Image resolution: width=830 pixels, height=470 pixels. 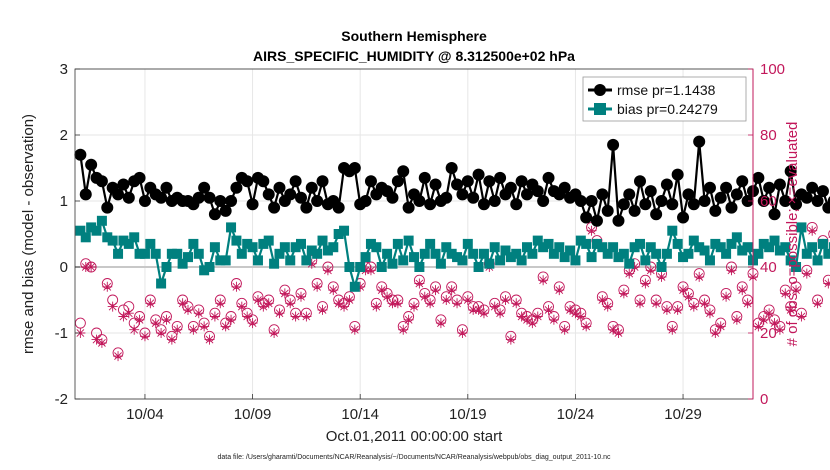 What do you see at coordinates (600, 109) in the screenshot?
I see `legend-bias-marker` at bounding box center [600, 109].